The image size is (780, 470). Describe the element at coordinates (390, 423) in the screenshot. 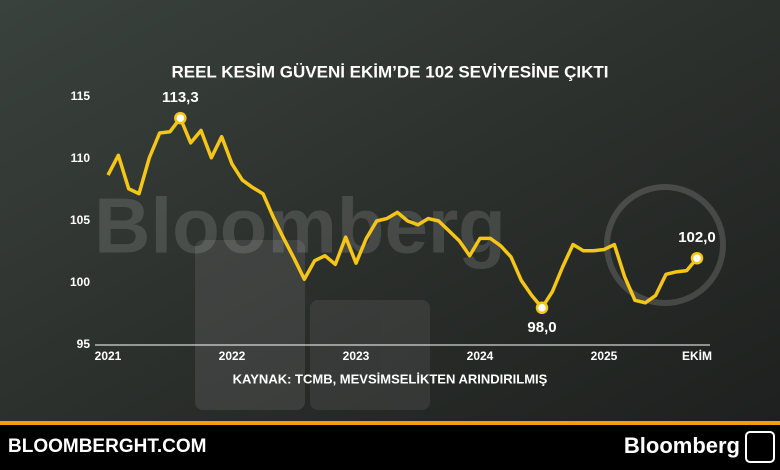

I see `footer-stripe` at that location.